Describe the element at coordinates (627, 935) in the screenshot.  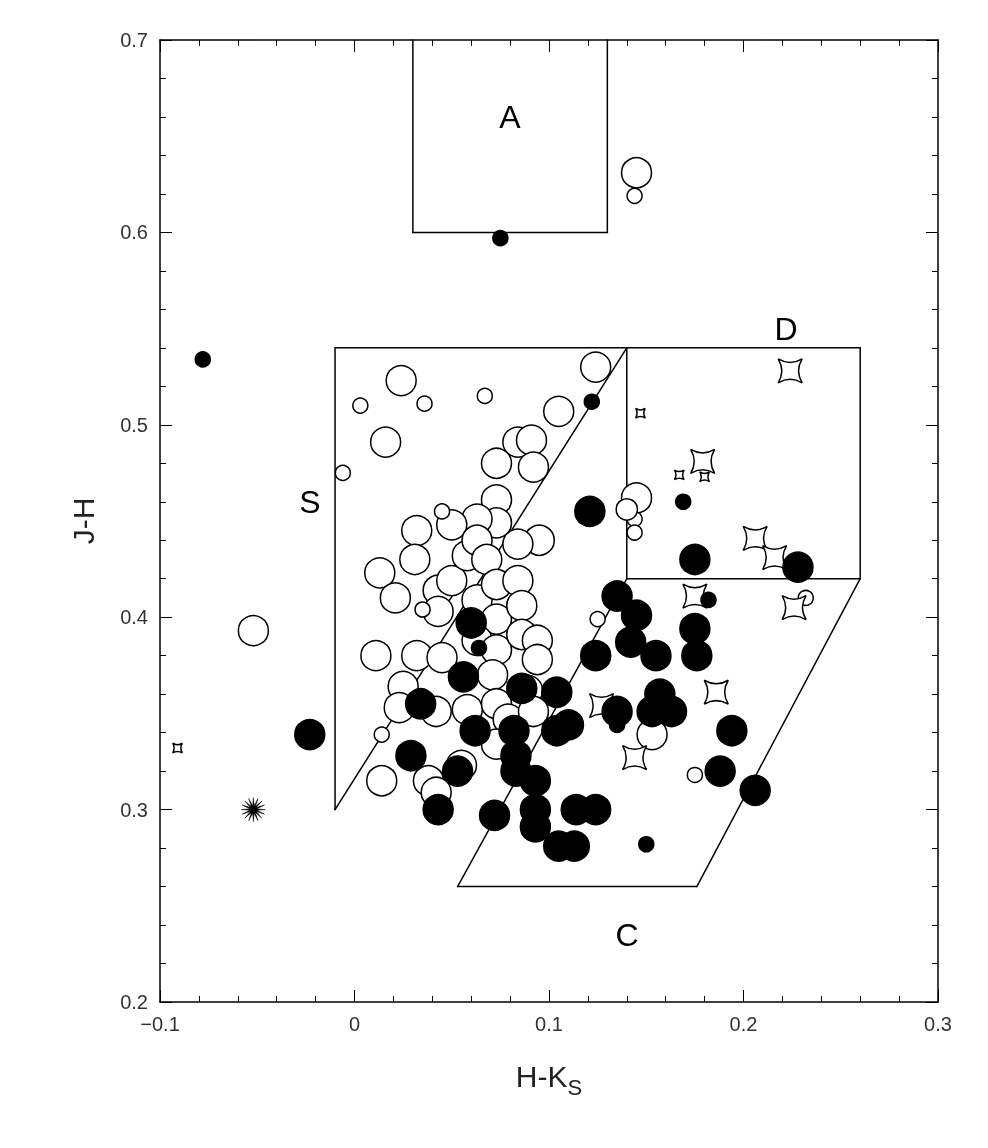
I see `annotation: C` at that location.